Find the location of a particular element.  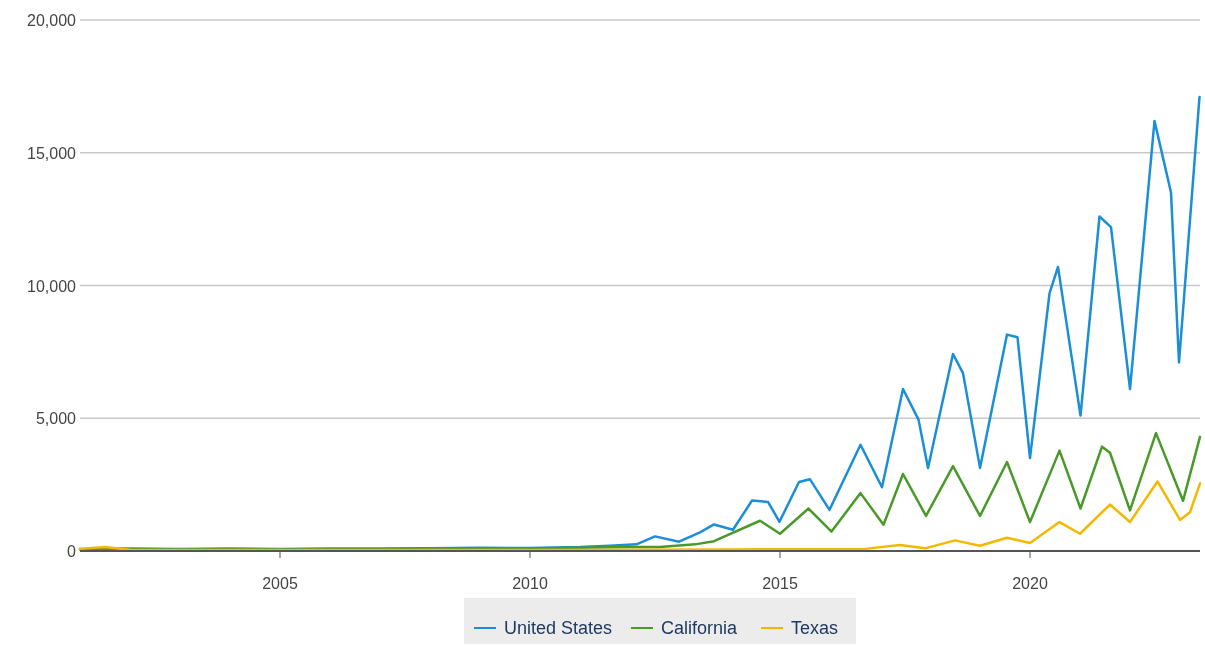

y-tick-label: 10,000 is located at coordinates (52, 286).